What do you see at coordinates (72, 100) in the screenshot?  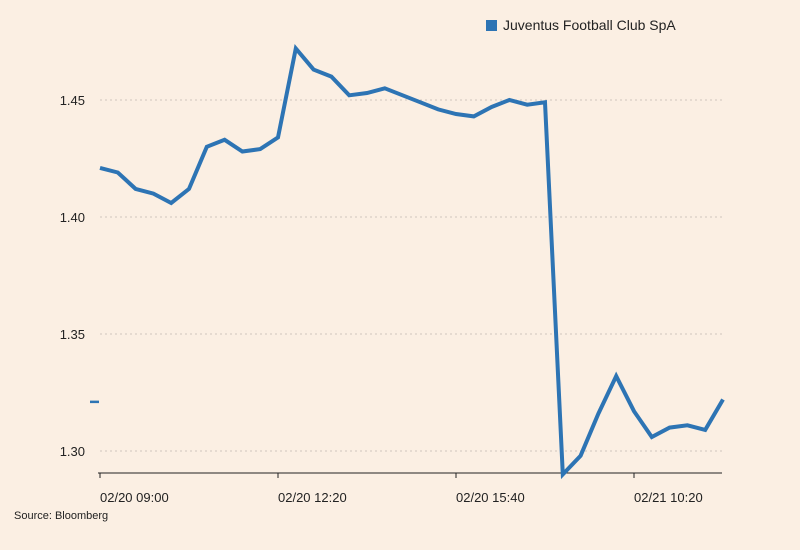 I see `y-tick-label: 1.45` at bounding box center [72, 100].